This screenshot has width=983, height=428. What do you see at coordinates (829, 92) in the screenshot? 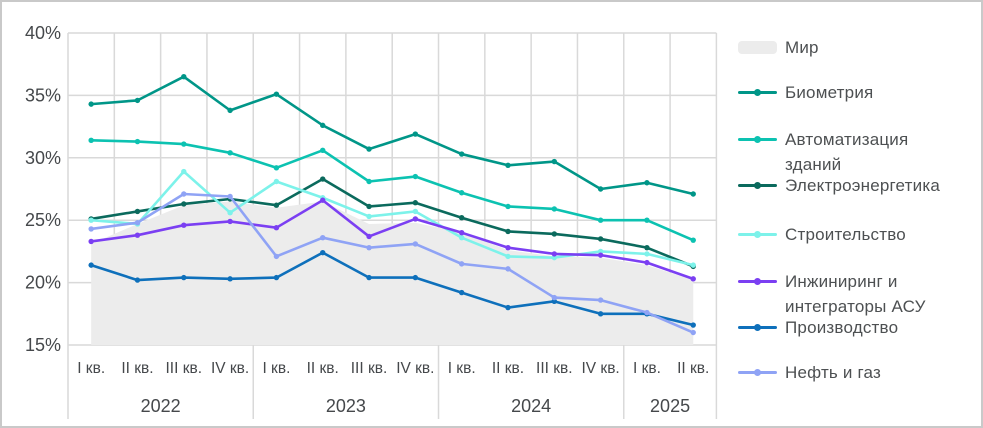
I see `legend-label: Биометрия` at bounding box center [829, 92].